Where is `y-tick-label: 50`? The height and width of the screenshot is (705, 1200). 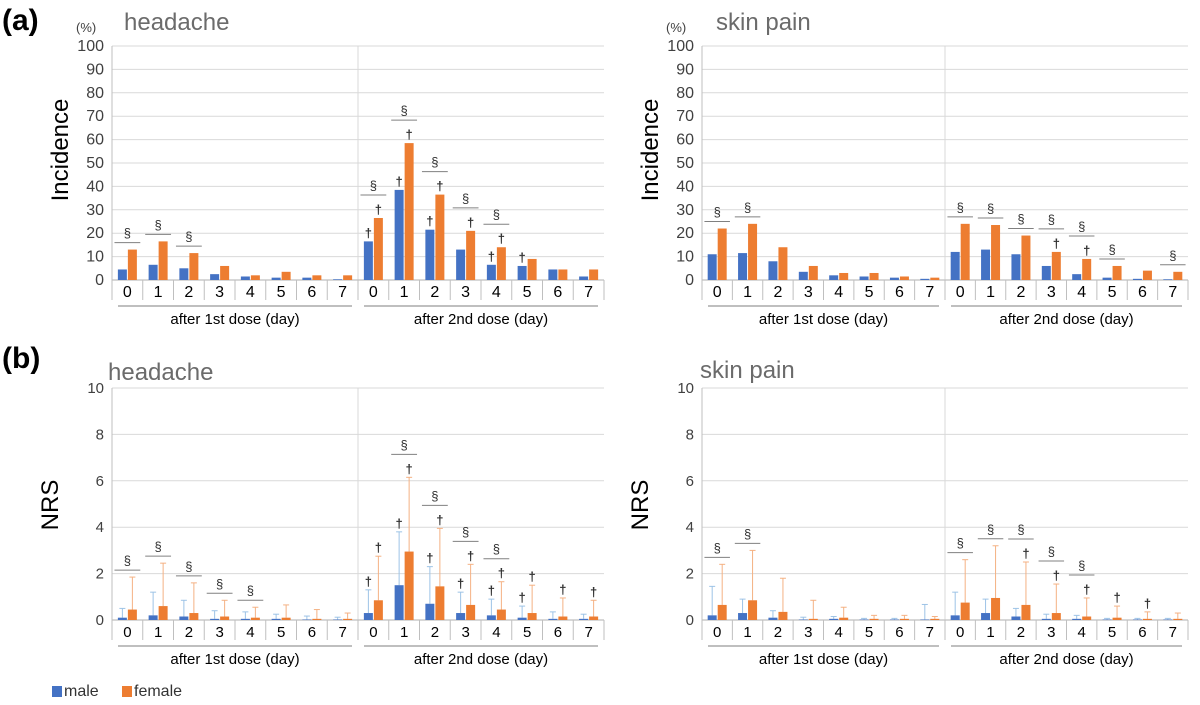 y-tick-label: 50 is located at coordinates (95, 163).